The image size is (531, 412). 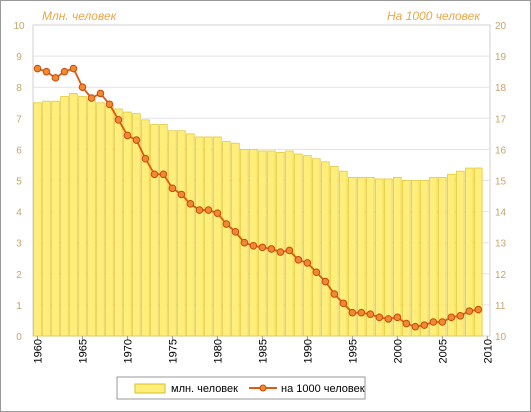 What do you see at coordinates (434, 16) in the screenshot?
I see `right-axis-label: На 1000 человек` at bounding box center [434, 16].